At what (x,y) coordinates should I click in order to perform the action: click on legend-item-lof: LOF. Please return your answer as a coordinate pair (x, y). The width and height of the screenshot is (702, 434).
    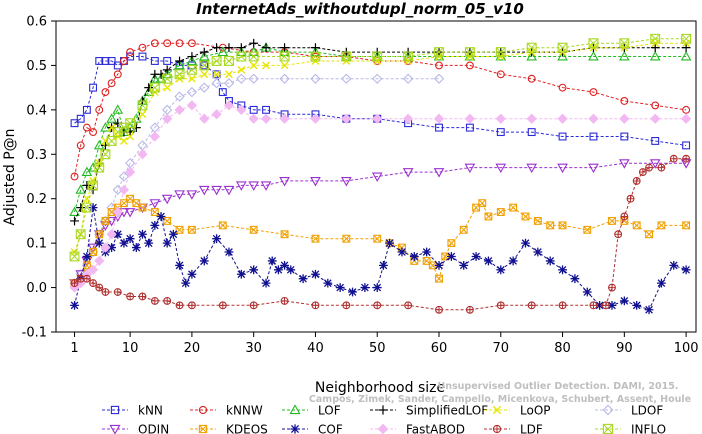
    Looking at the image, I should click on (311, 411).